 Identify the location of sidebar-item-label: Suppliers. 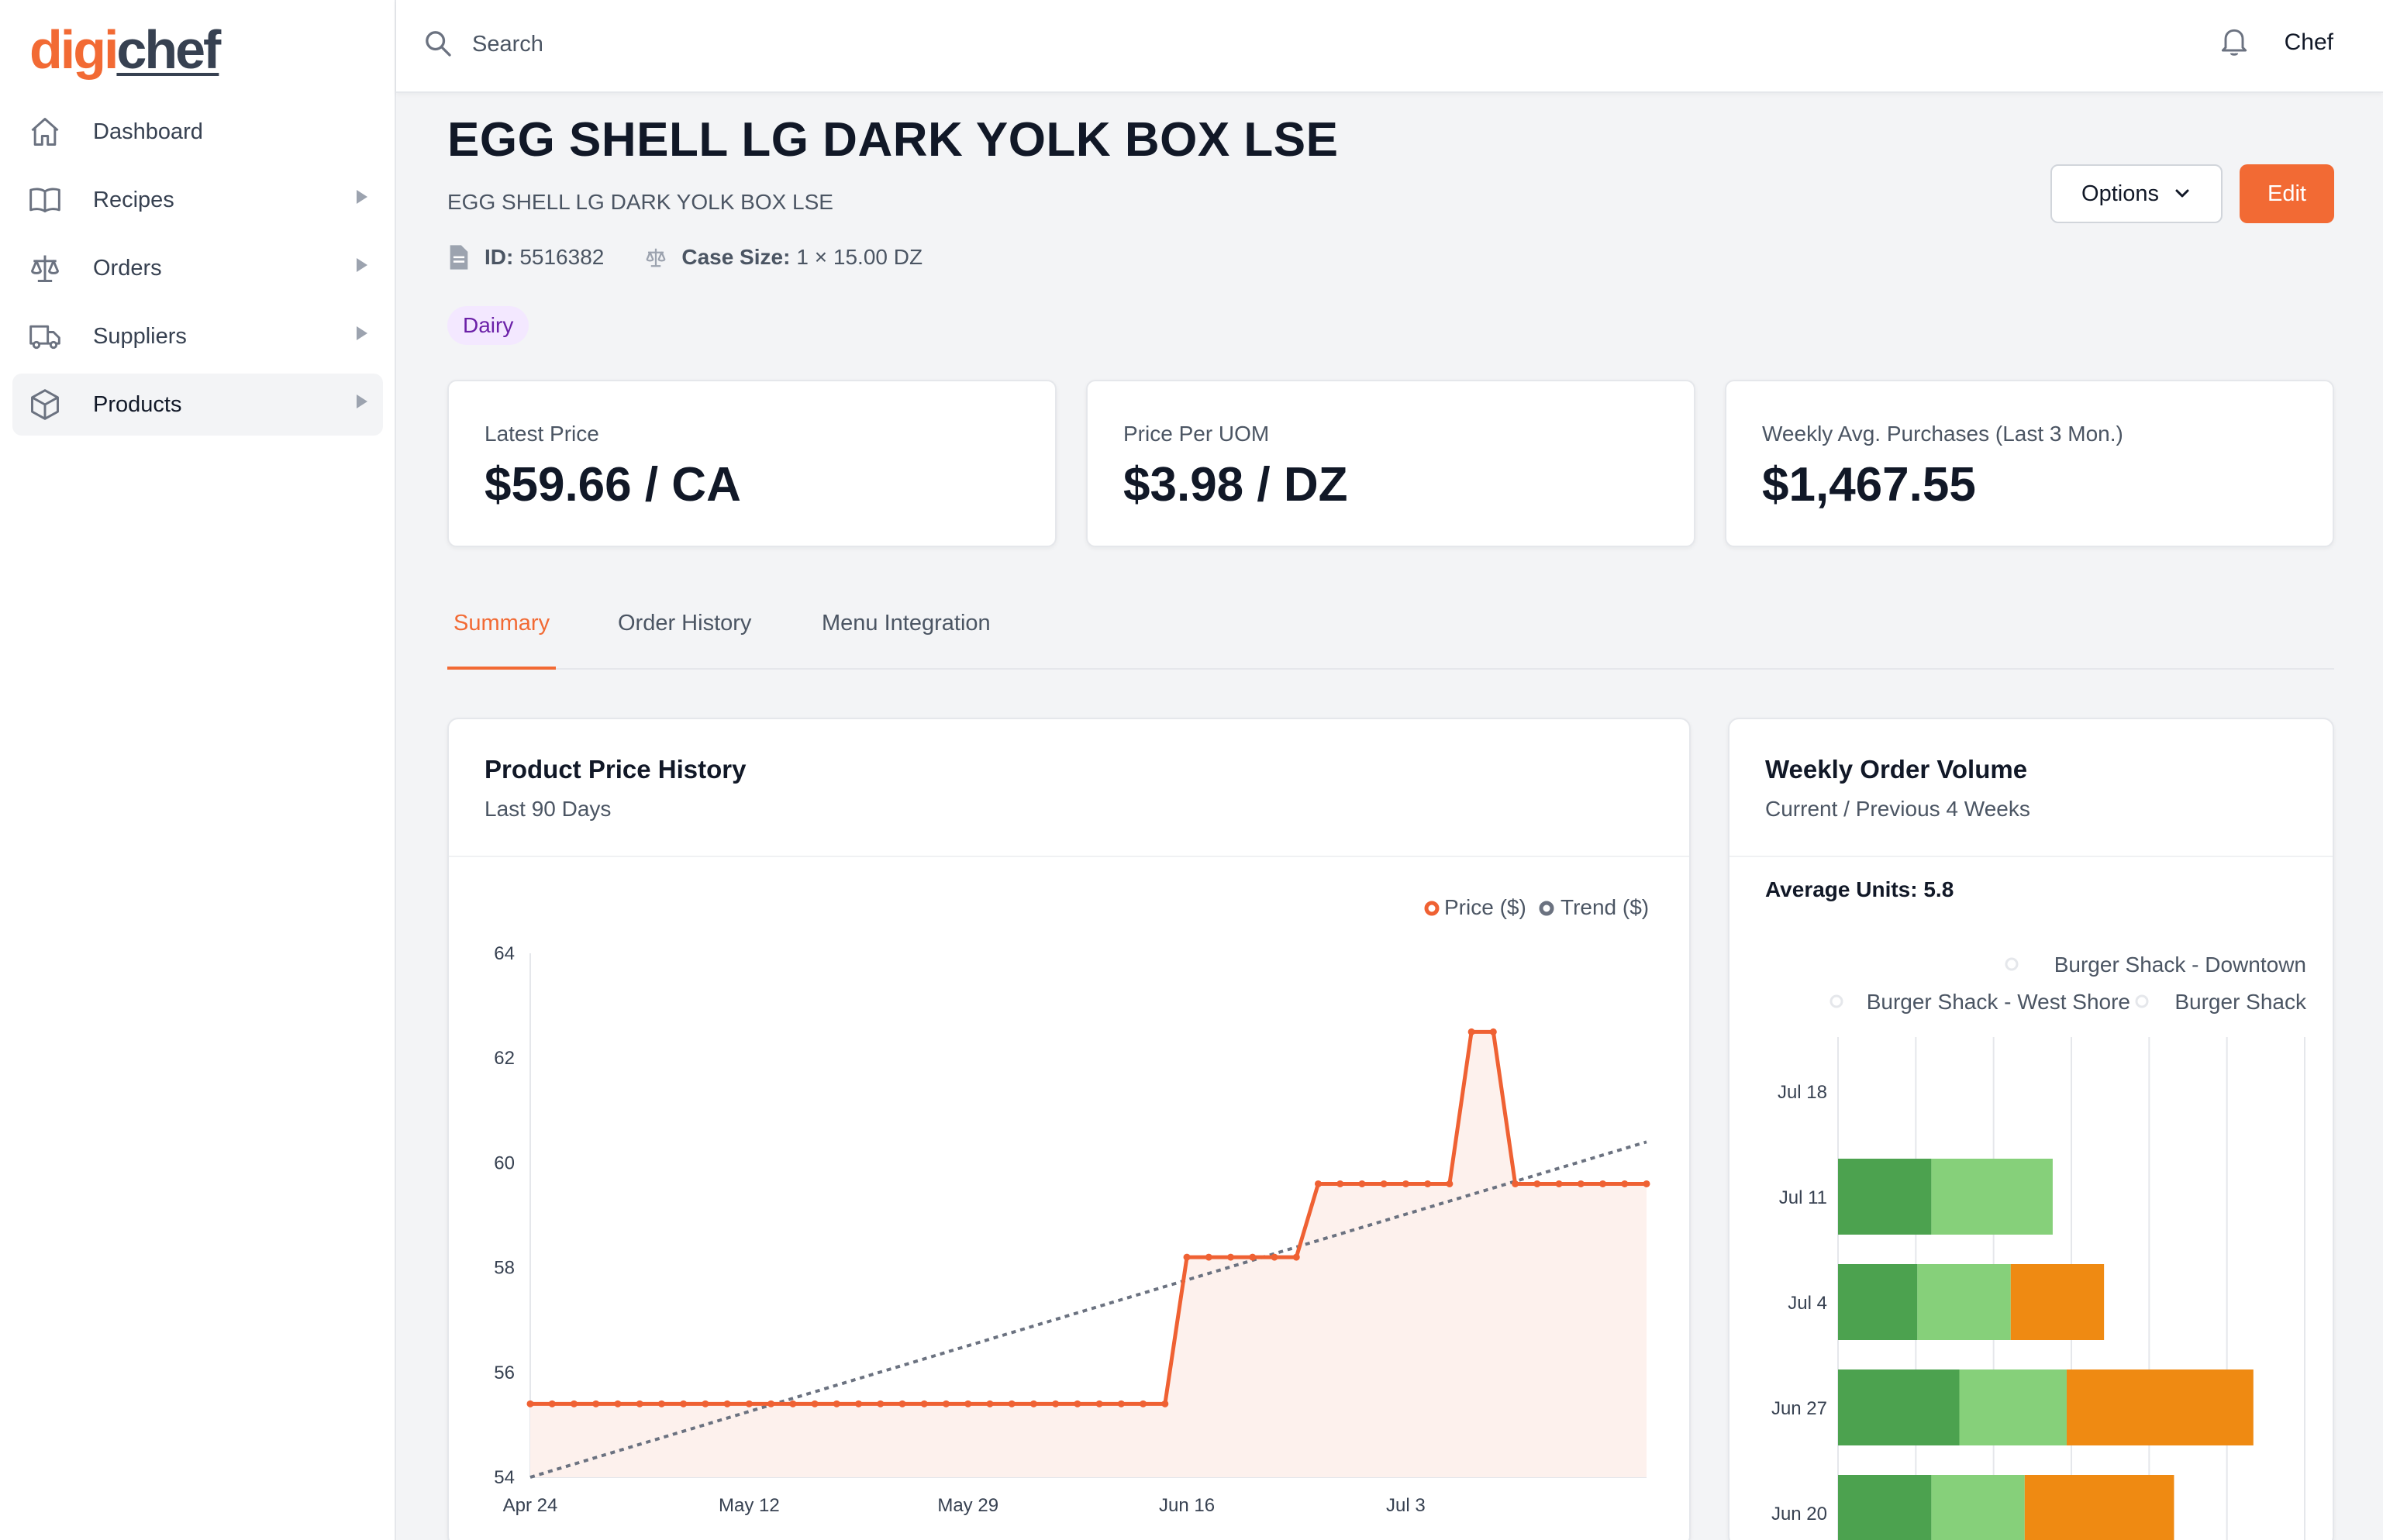
(140, 336).